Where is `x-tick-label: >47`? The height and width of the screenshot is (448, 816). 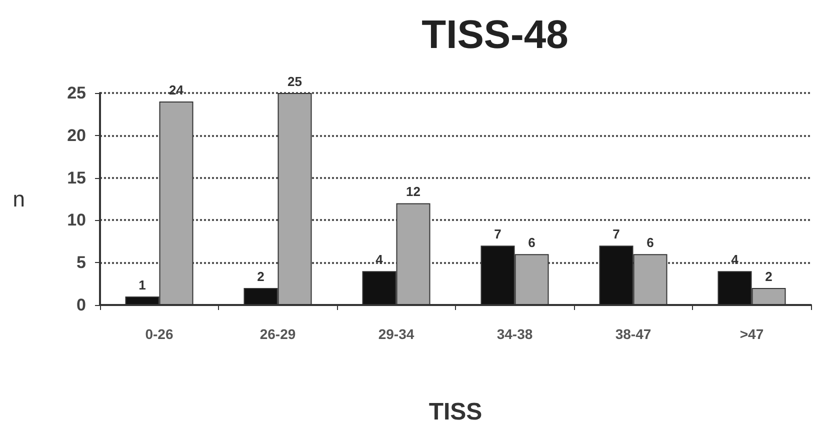 x-tick-label: >47 is located at coordinates (752, 334).